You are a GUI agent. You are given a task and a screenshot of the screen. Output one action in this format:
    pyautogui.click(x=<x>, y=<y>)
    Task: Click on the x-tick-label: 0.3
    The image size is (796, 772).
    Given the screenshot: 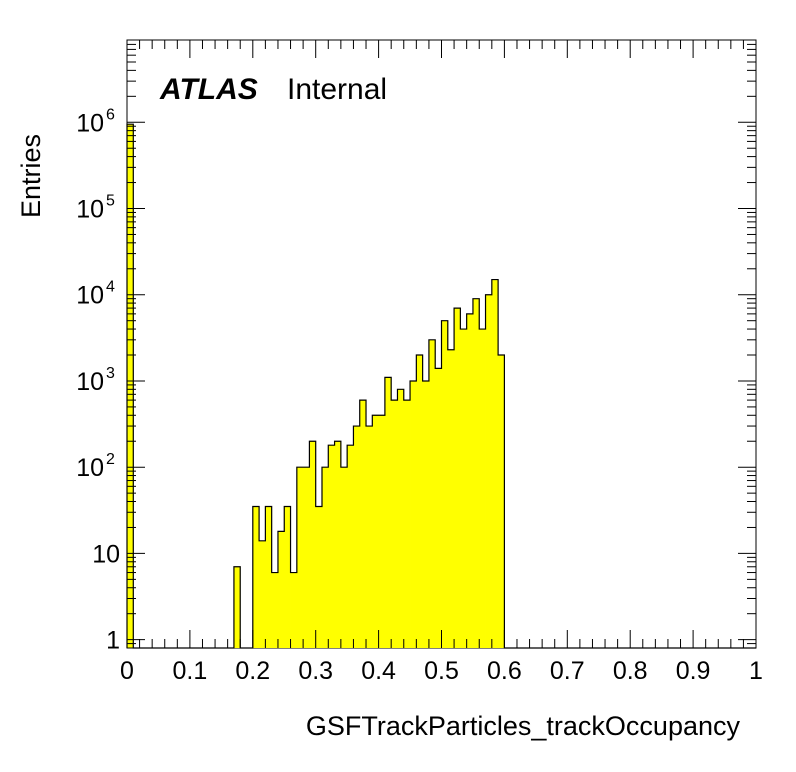 What is the action you would take?
    pyautogui.click(x=315, y=671)
    